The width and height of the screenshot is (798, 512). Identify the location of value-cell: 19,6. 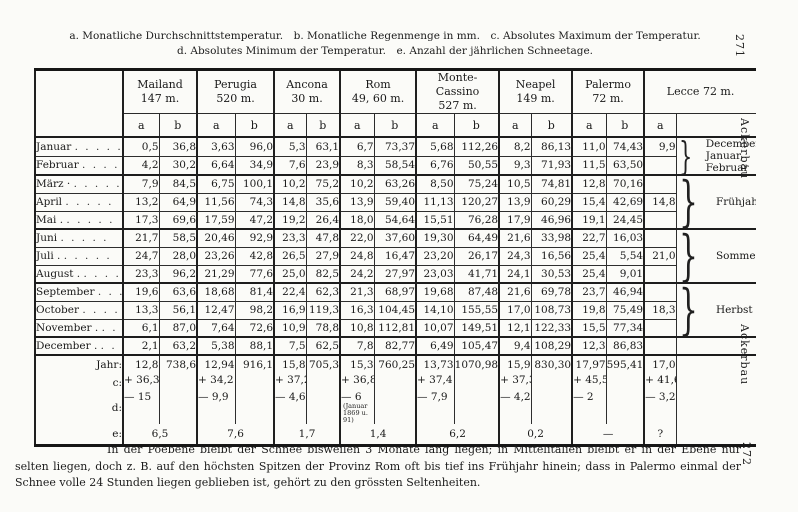
(140, 291).